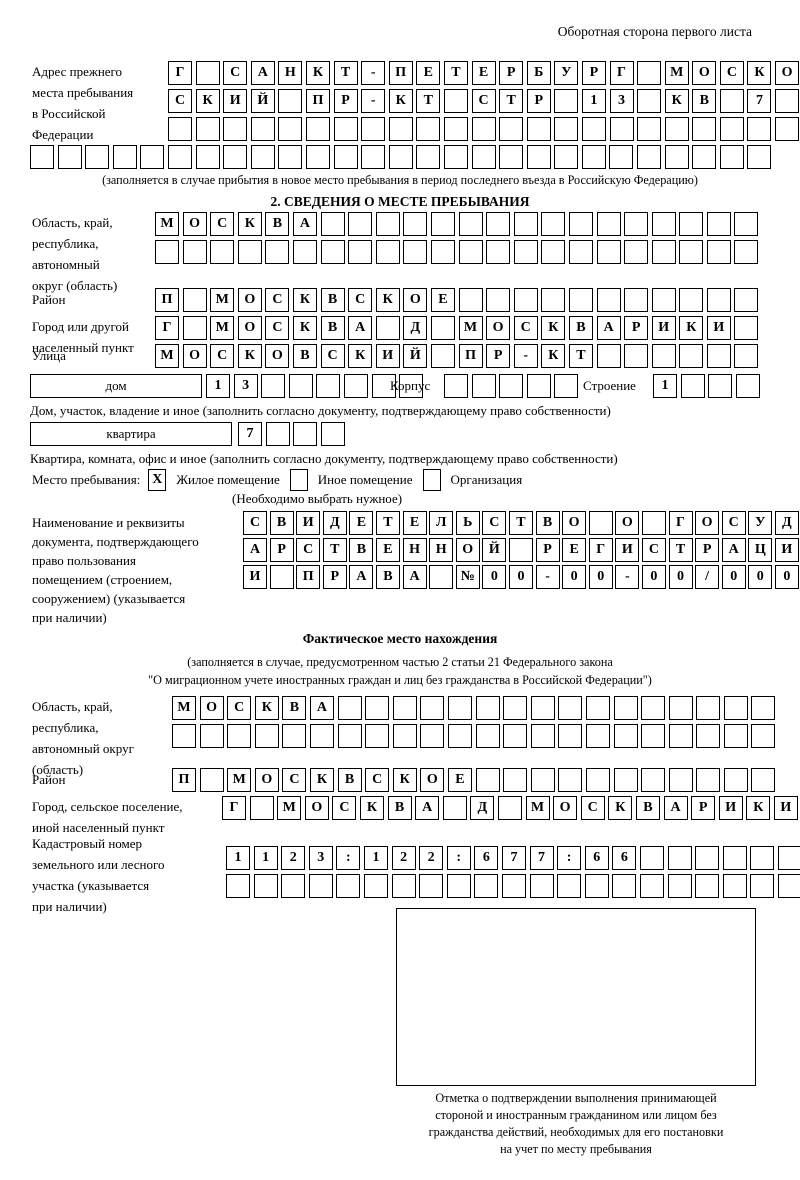  Describe the element at coordinates (442, 300) in the screenshot. I see `char-cell: Е` at that location.